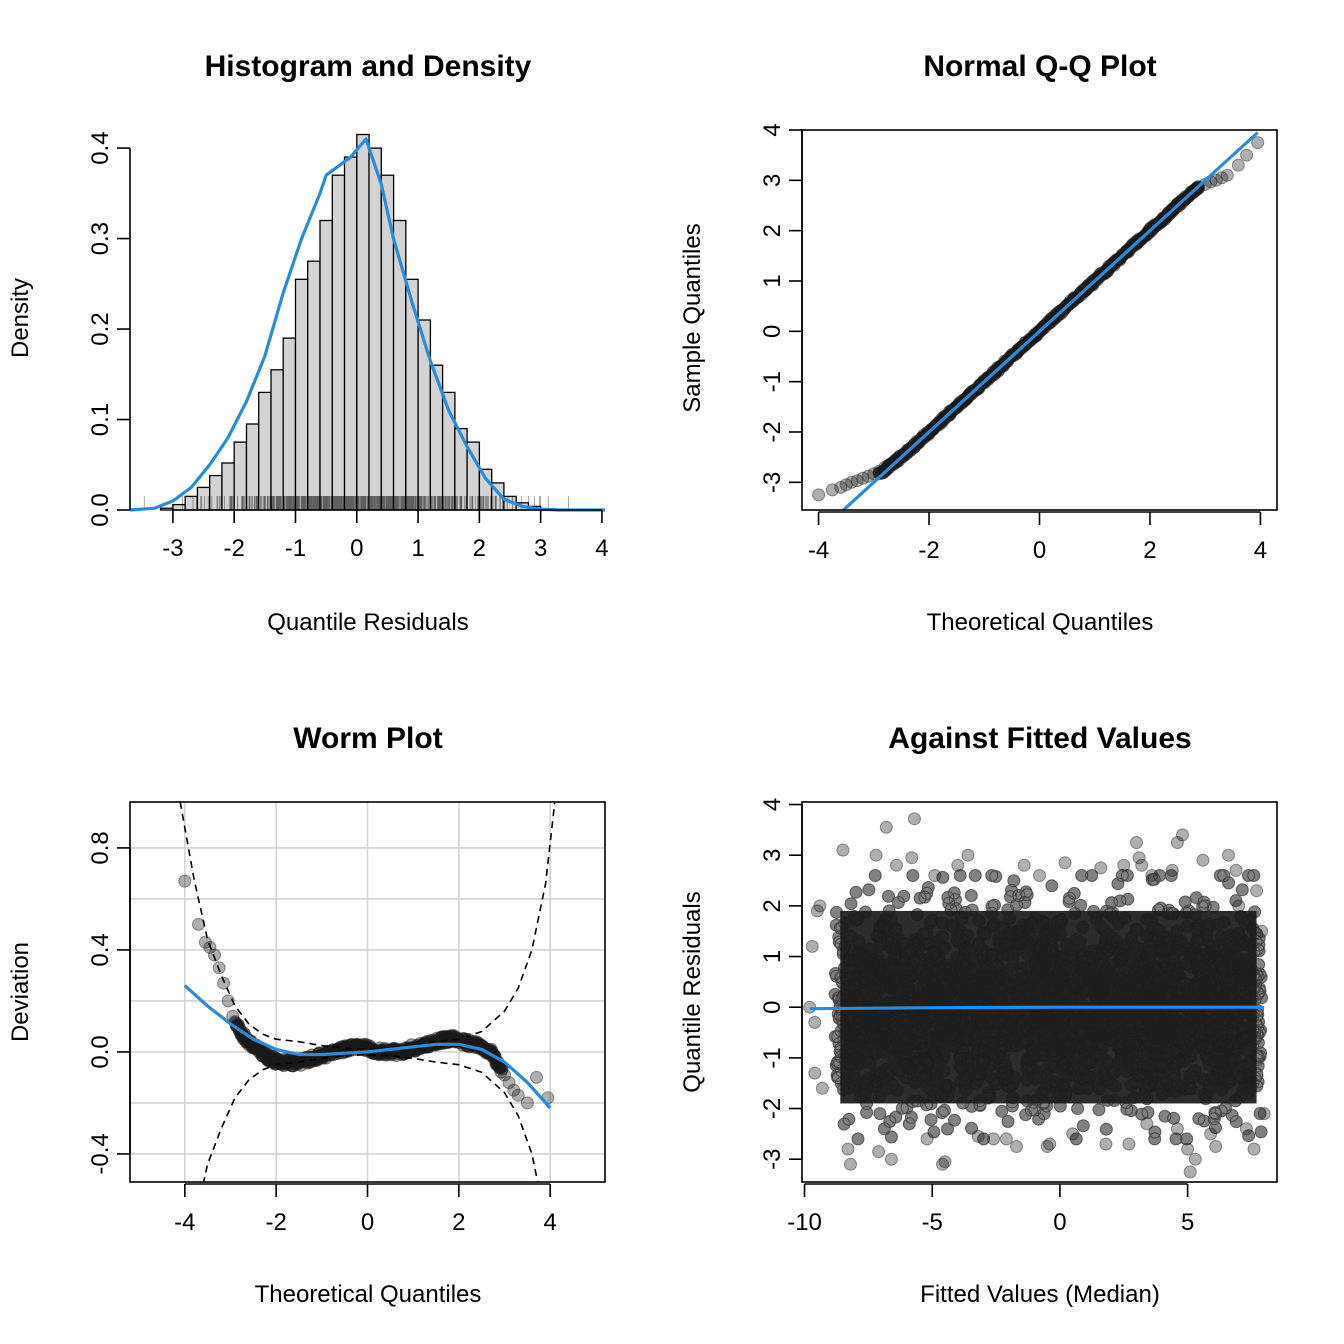 The width and height of the screenshot is (1344, 1344). What do you see at coordinates (367, 926) in the screenshot?
I see `worm-upper-band` at bounding box center [367, 926].